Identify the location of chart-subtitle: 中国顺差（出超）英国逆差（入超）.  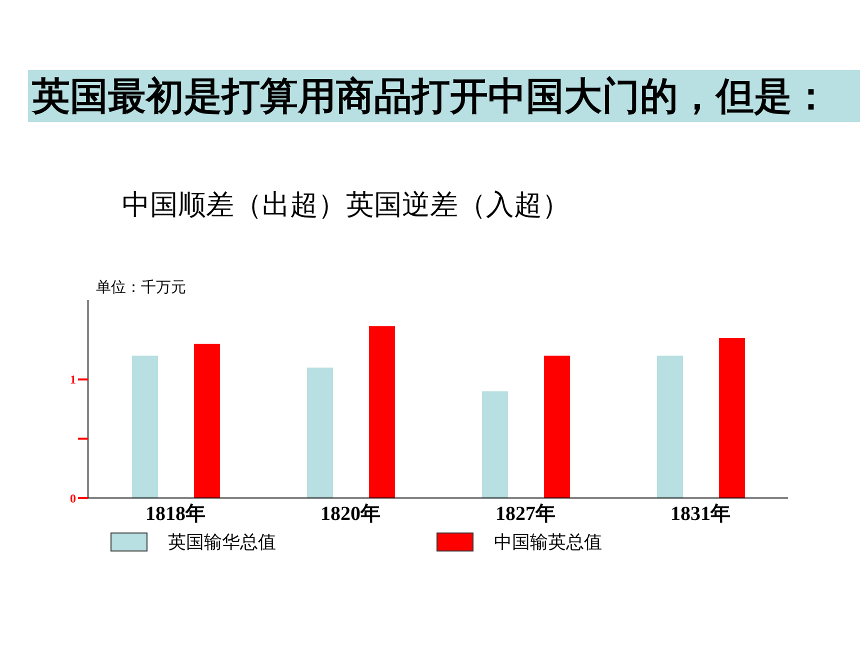
(346, 205).